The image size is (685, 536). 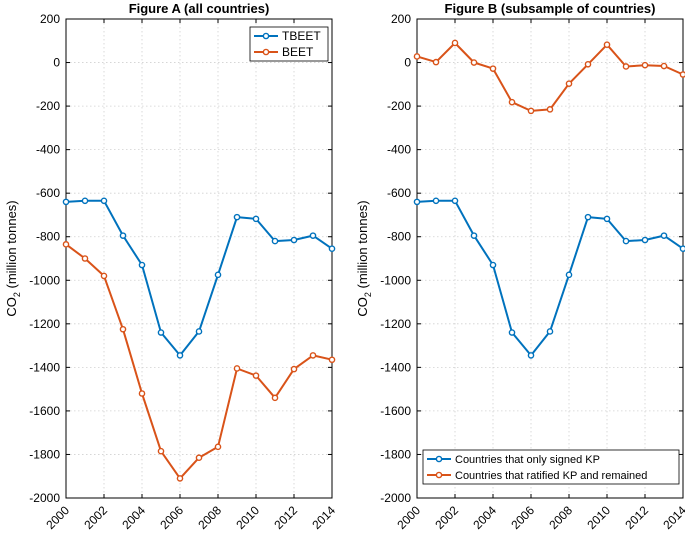 I want to click on legend-box, so click(x=289, y=44).